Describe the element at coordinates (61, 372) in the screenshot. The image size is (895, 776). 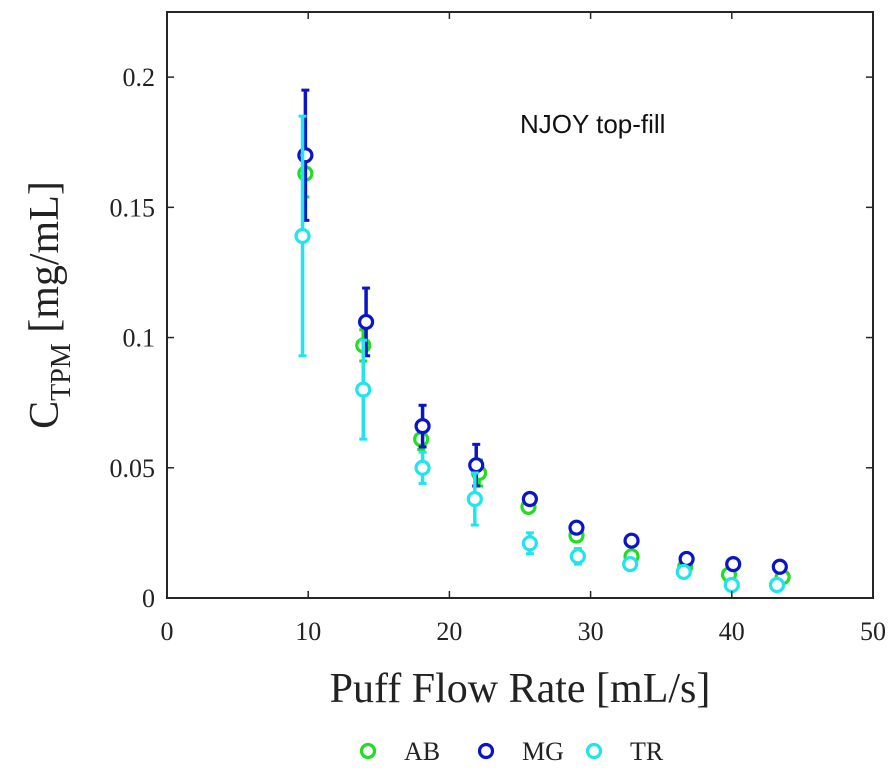
I see `y-axis-title-subscript: TPM` at that location.